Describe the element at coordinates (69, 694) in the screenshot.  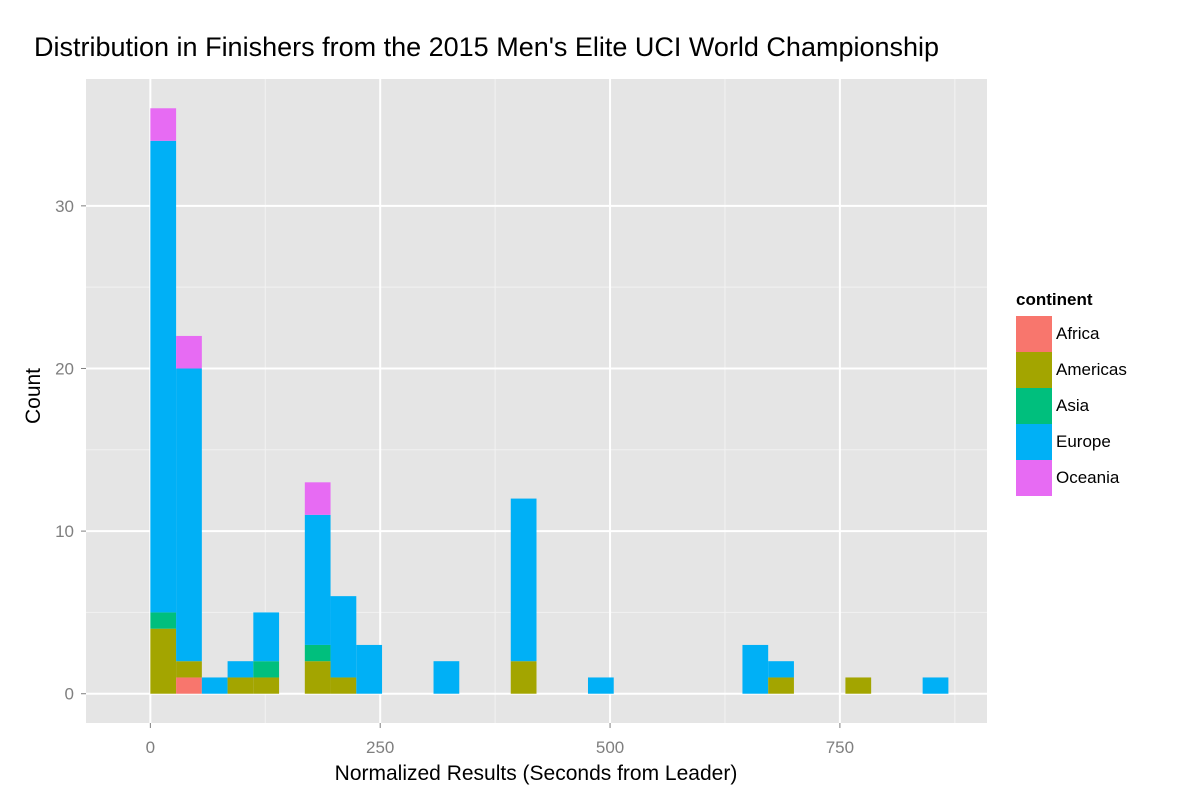
I see `y-tick-label: 0` at that location.